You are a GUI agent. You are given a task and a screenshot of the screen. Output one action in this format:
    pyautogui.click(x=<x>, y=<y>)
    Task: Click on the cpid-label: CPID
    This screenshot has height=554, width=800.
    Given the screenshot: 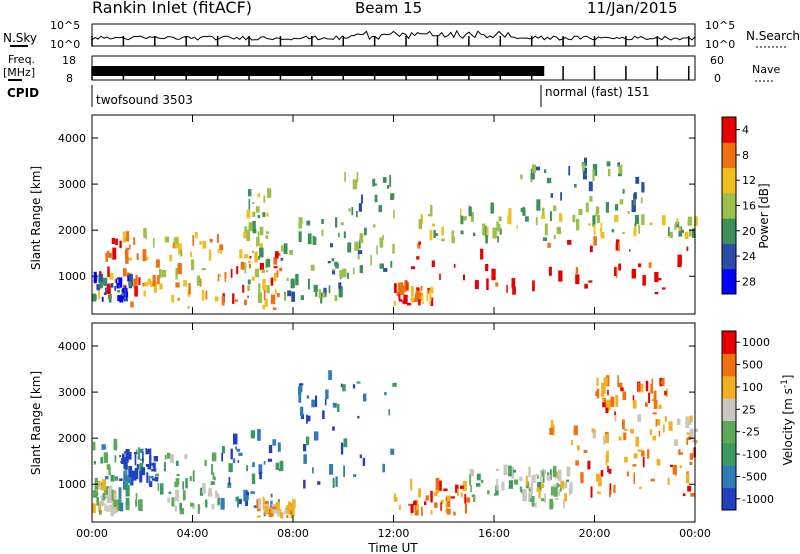 What is the action you would take?
    pyautogui.click(x=23, y=93)
    